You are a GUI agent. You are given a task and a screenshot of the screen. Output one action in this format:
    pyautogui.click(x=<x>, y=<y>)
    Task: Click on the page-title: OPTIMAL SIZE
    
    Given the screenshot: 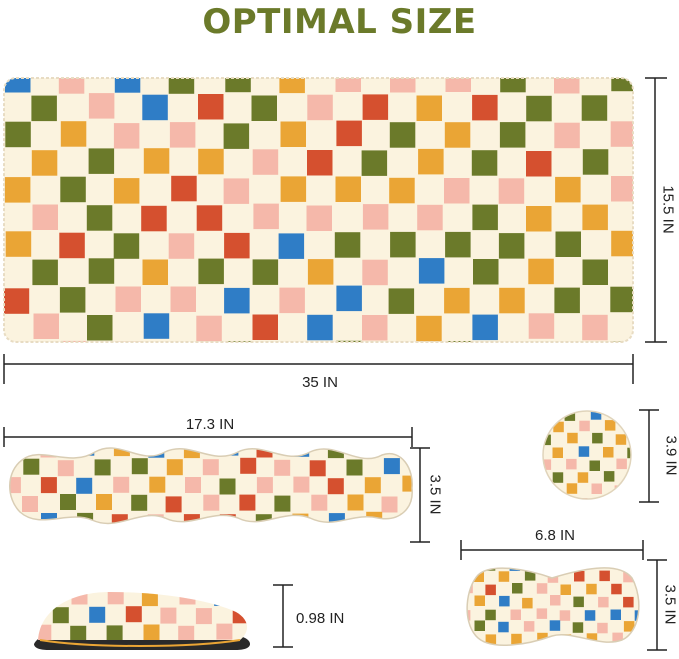 What is the action you would take?
    pyautogui.click(x=339, y=22)
    